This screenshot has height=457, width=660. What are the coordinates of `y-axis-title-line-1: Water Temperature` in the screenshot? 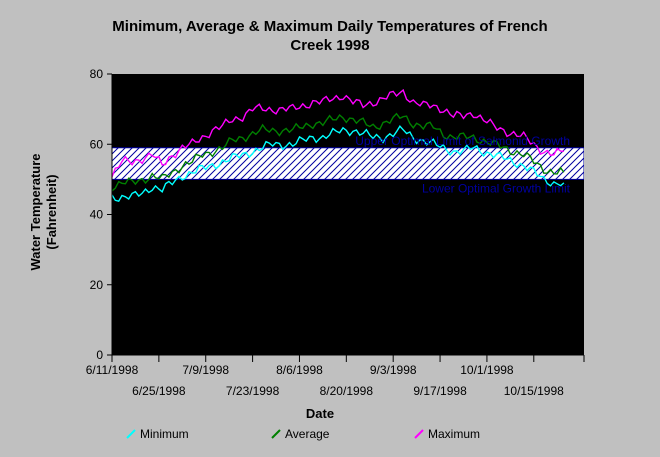 It's located at (35, 211).